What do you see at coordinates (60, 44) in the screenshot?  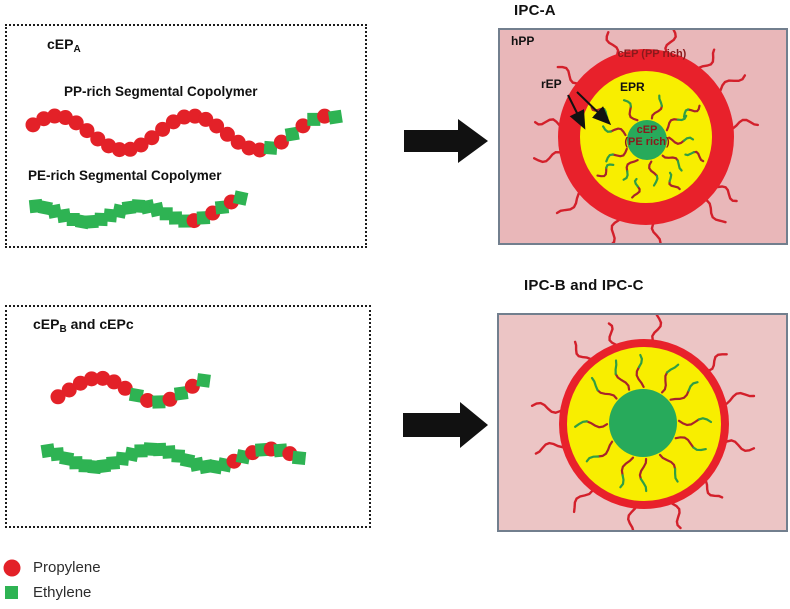 I see `label-cep-a-base: cEP` at bounding box center [60, 44].